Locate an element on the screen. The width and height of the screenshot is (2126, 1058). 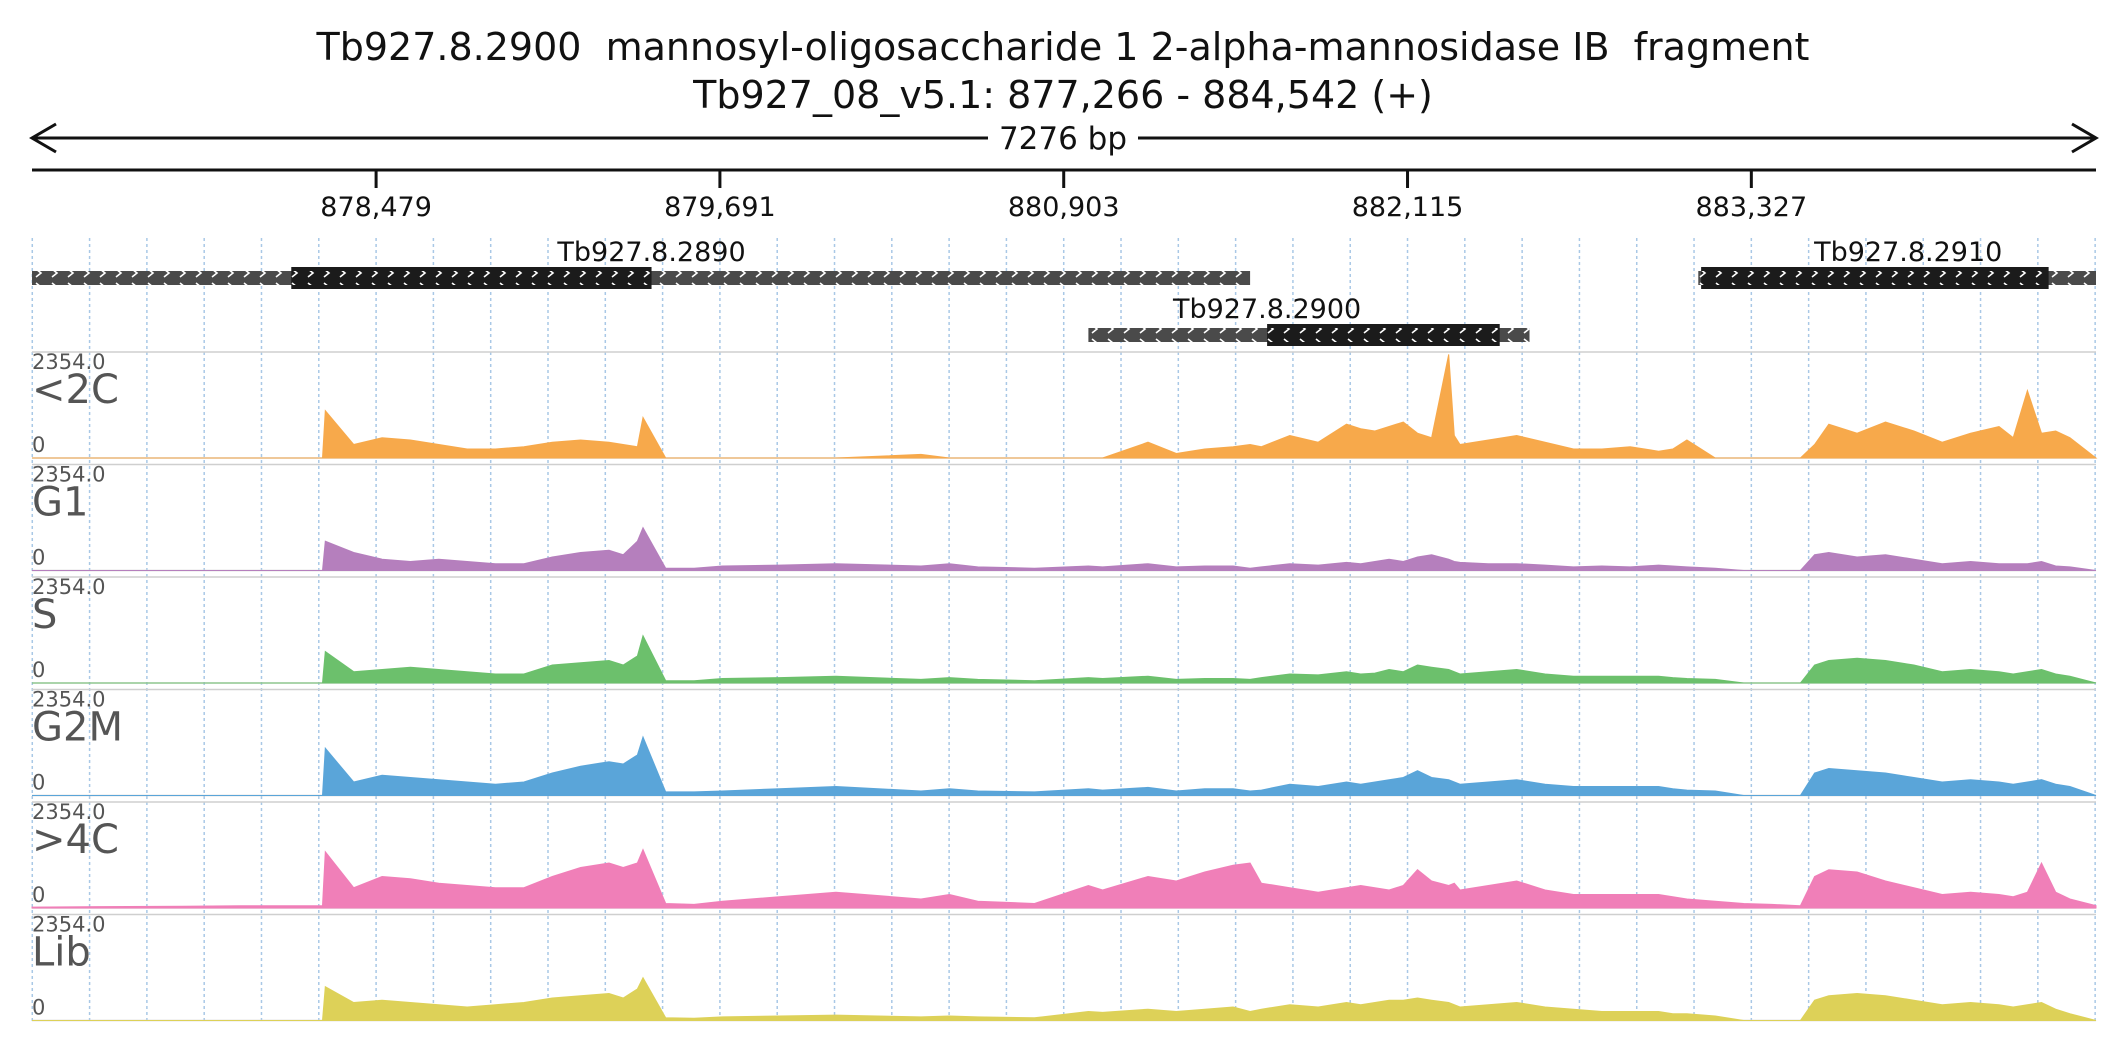
chart-subtitle: Tb927_08_v5.1: 877,266 - 884,542 (+) is located at coordinates (1063, 95).